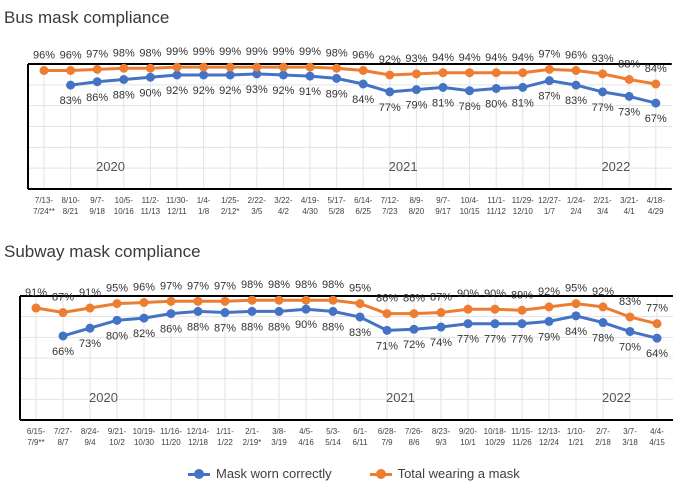 The image size is (700, 495). I want to click on data-label-total: 90%, so click(495, 294).